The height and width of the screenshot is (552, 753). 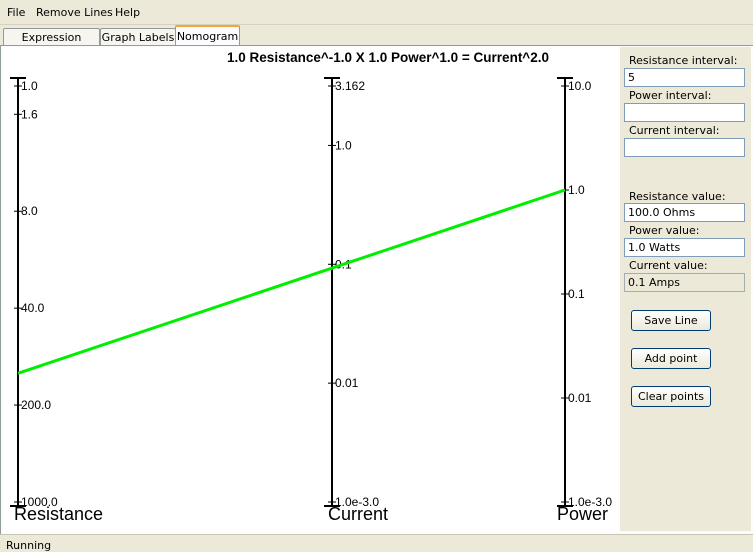 I want to click on resistance-tick-label: 1.6, so click(x=29, y=114).